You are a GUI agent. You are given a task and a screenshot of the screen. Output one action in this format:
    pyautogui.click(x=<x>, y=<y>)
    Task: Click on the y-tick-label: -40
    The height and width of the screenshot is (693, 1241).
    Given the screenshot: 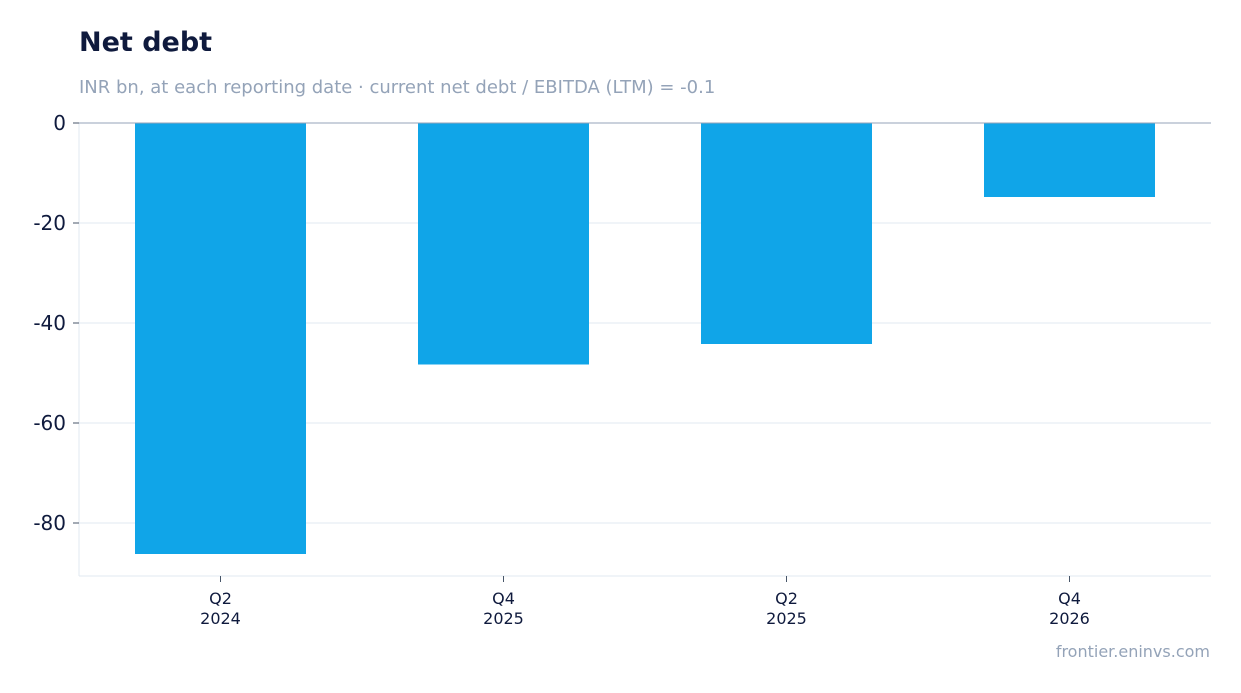 What is the action you would take?
    pyautogui.click(x=49, y=323)
    